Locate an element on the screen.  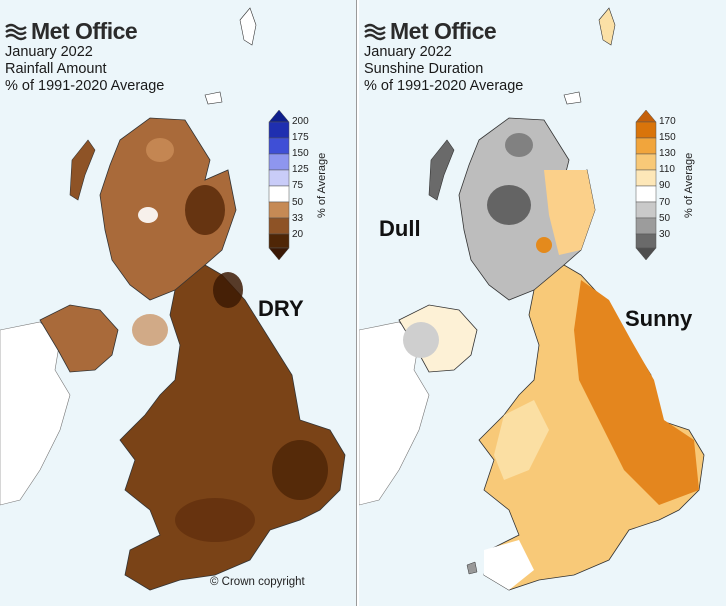
rainfall-legend: 200 175 150 125 75 50 33 20 % of Average is located at coordinates (308, 185).